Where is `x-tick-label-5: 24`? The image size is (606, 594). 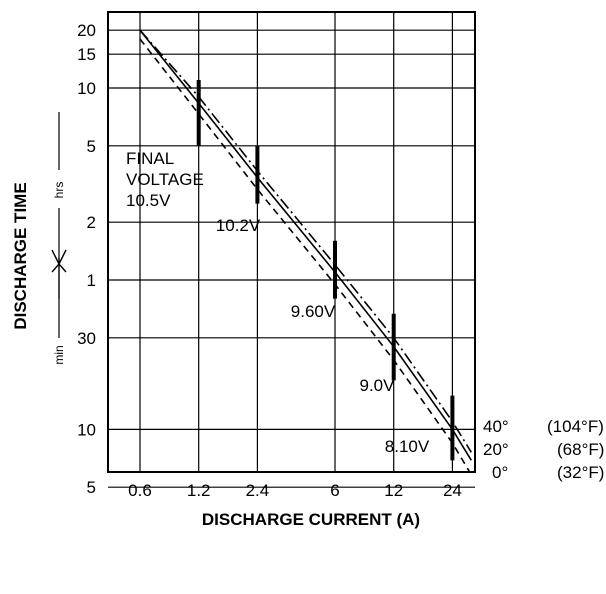 x-tick-label-5: 24 is located at coordinates (452, 490).